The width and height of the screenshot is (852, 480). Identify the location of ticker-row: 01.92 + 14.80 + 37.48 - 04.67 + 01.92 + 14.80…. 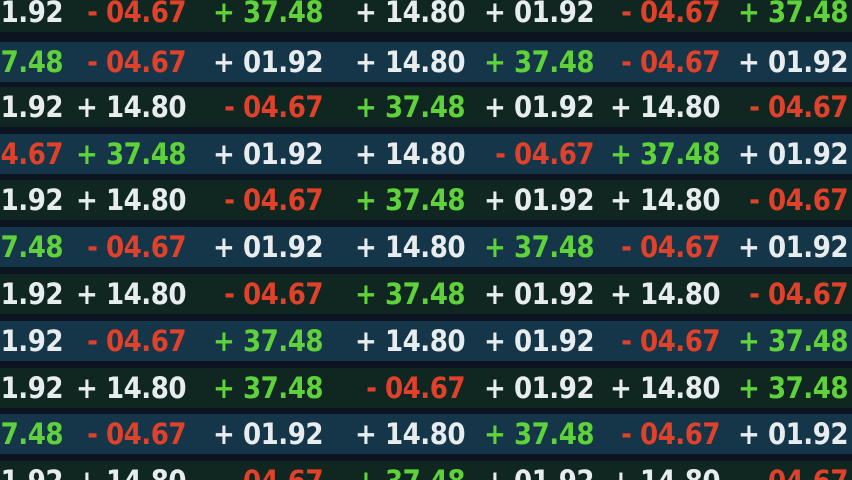
(426, 388).